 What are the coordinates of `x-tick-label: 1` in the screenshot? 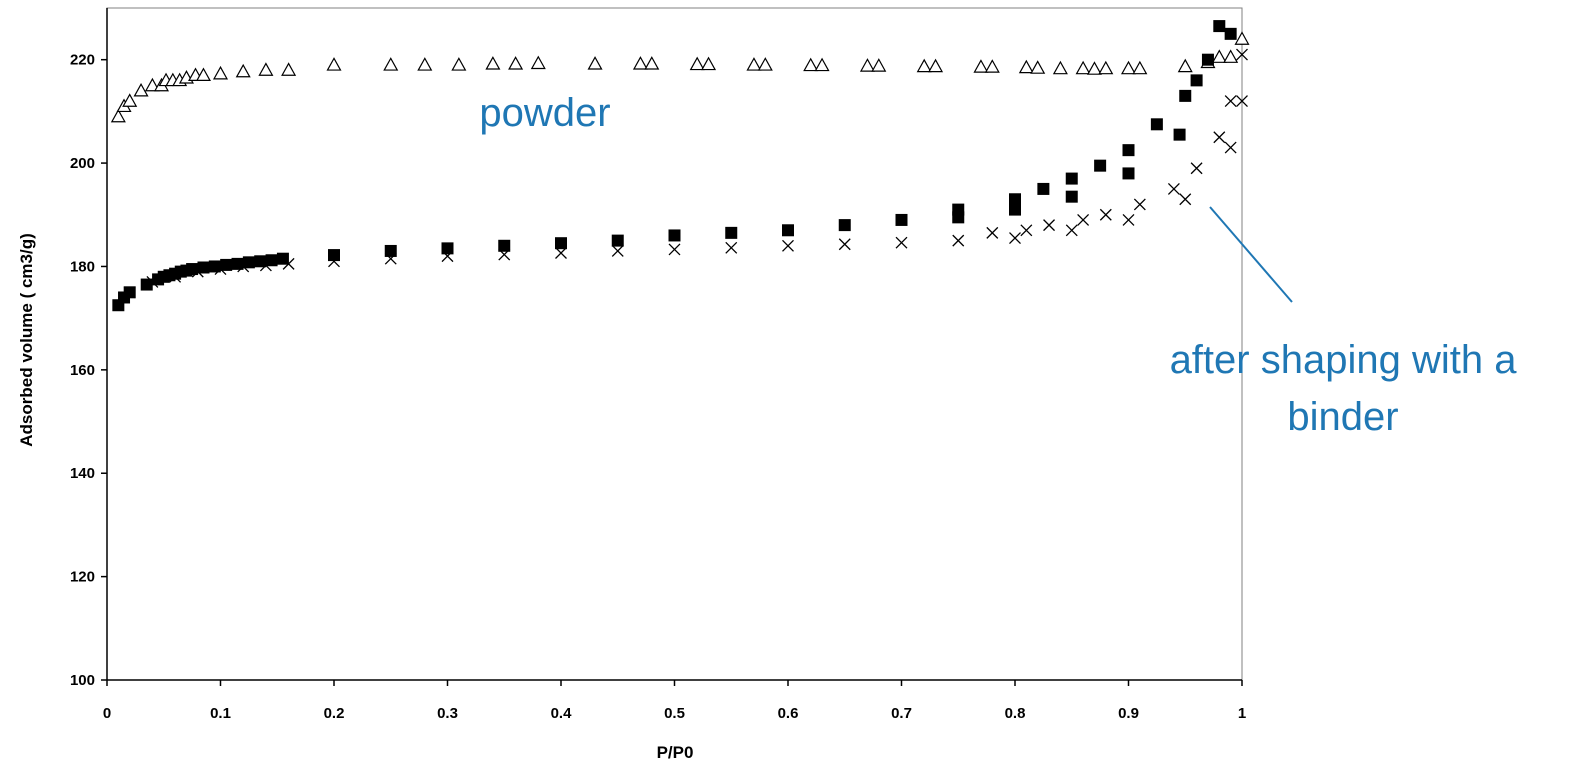 It's located at (1242, 713).